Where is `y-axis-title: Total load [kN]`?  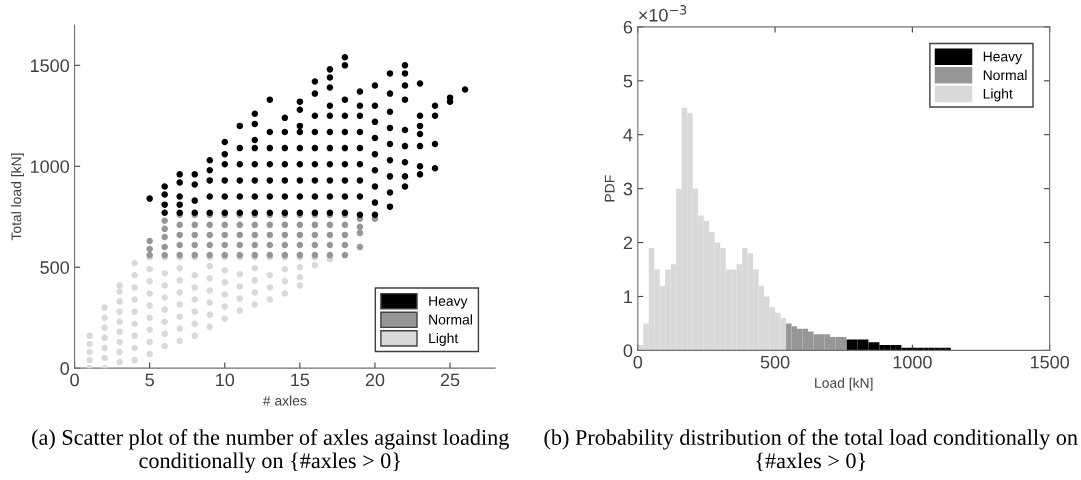
y-axis-title: Total load [kN] is located at coordinates (18, 197).